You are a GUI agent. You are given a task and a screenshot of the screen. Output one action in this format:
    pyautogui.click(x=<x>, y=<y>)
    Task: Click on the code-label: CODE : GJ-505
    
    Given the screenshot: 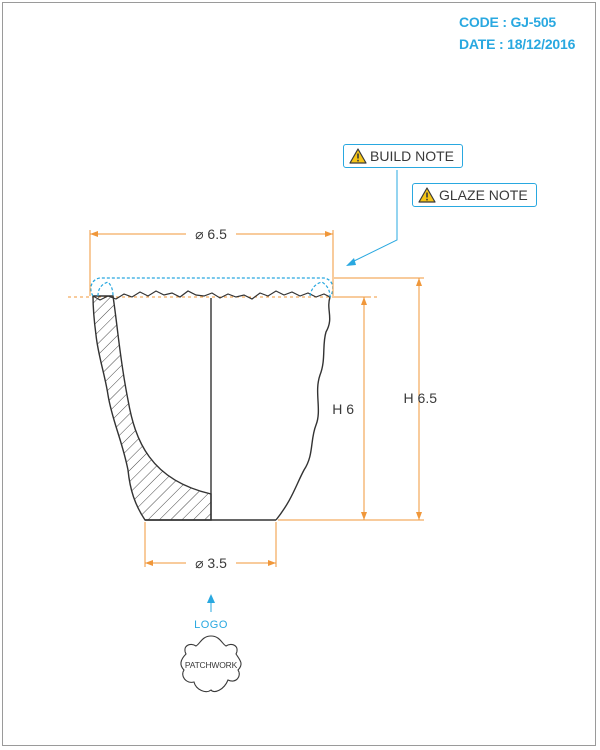 What is the action you would take?
    pyautogui.click(x=507, y=22)
    